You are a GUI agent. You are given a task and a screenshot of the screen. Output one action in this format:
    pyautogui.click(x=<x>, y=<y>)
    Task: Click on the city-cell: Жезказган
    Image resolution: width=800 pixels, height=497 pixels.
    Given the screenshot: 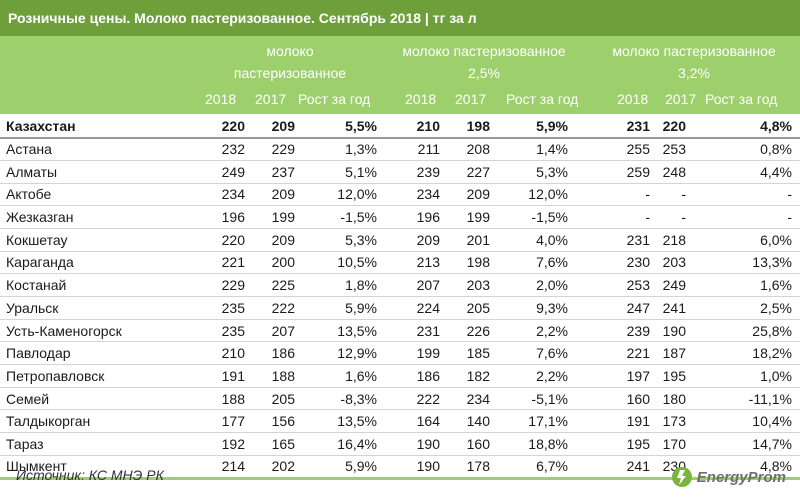 What is the action you would take?
    pyautogui.click(x=100, y=217)
    